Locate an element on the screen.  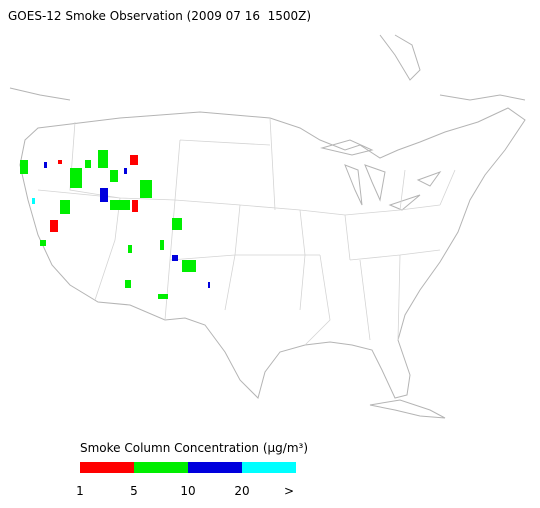
legend-label: 5 is located at coordinates (134, 491).